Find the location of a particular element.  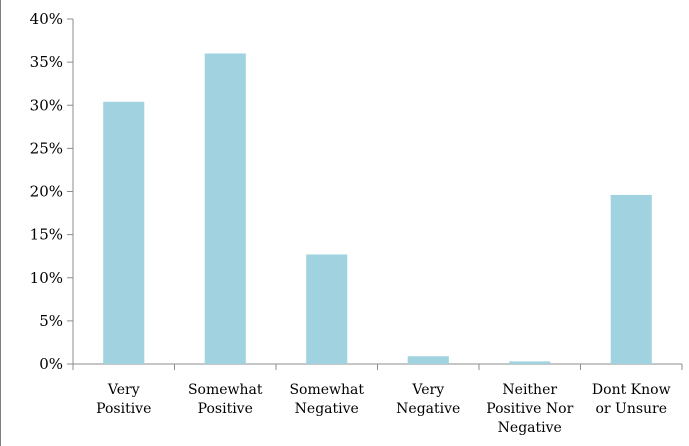

category-label: Very Negative is located at coordinates (428, 399).